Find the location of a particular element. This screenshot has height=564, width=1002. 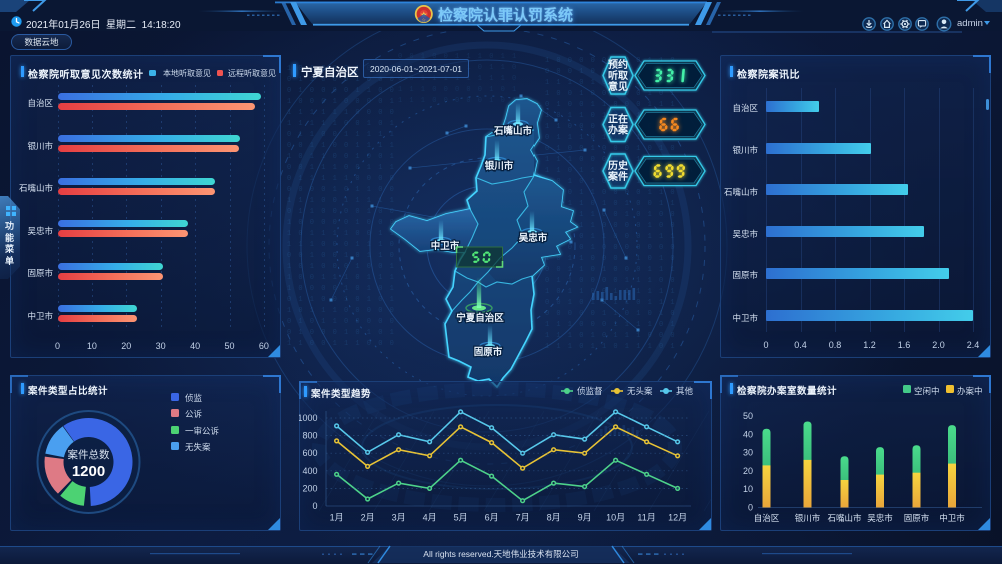

svg-text: 200 is located at coordinates (309, 488).